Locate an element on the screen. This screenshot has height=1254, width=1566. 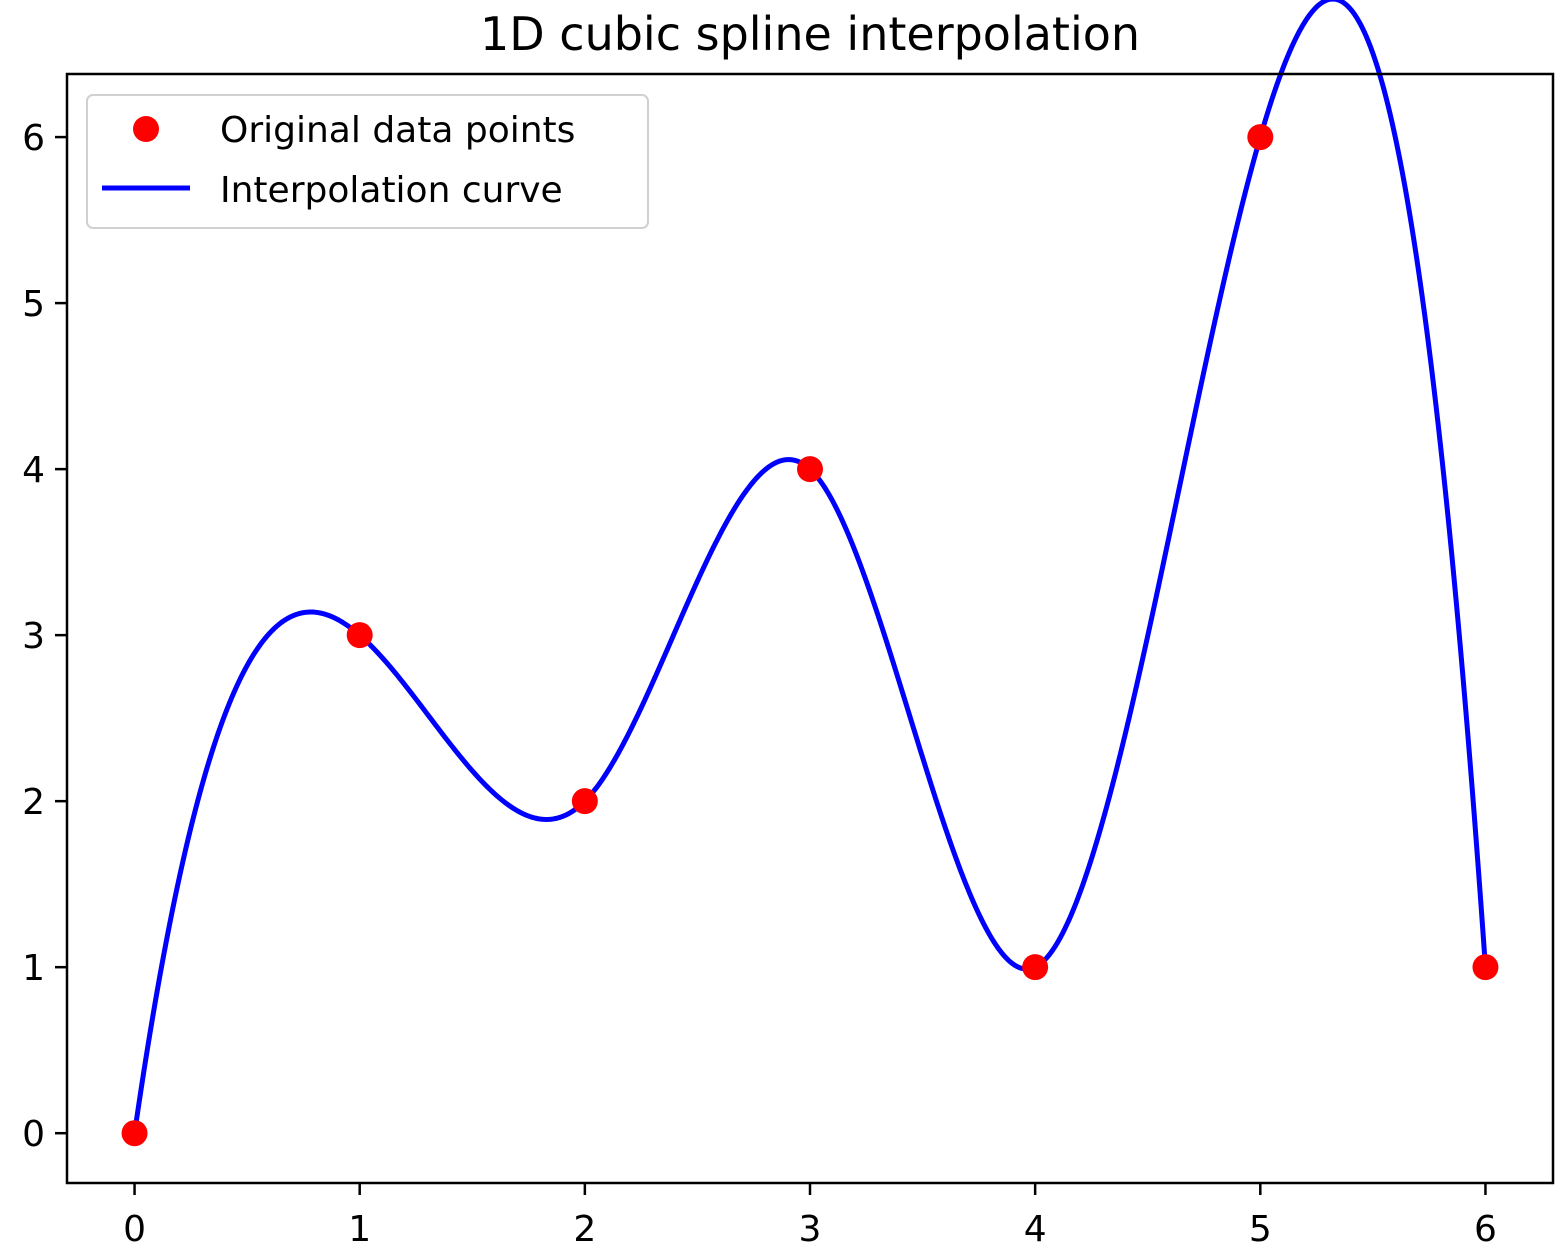
x-tick-label: 1 is located at coordinates (359, 1229).